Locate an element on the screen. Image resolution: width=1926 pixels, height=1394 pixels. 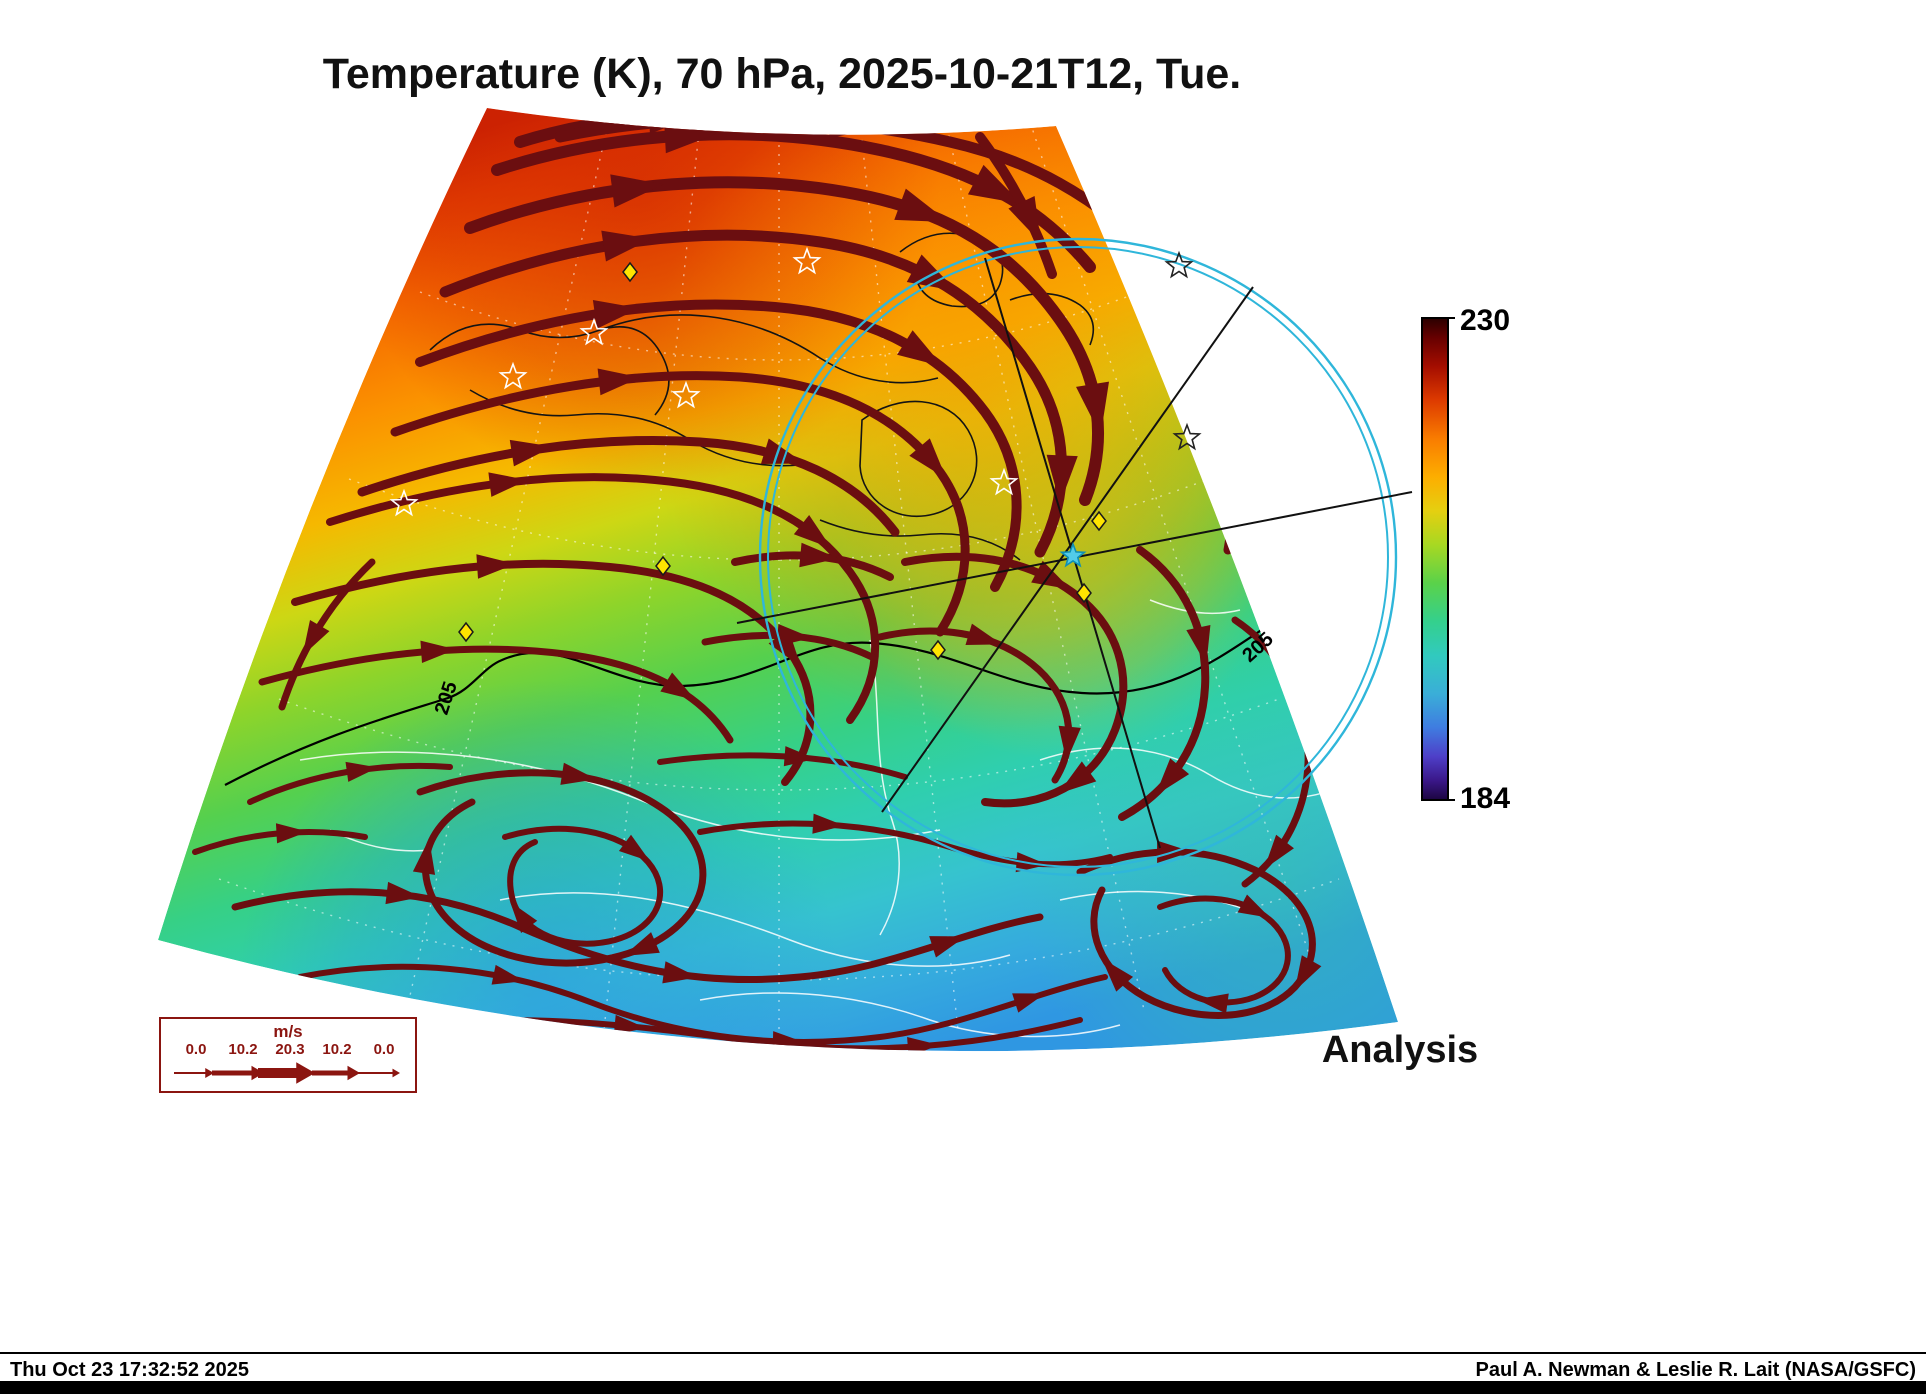
star-marker-cyan is located at coordinates (1073, 554).